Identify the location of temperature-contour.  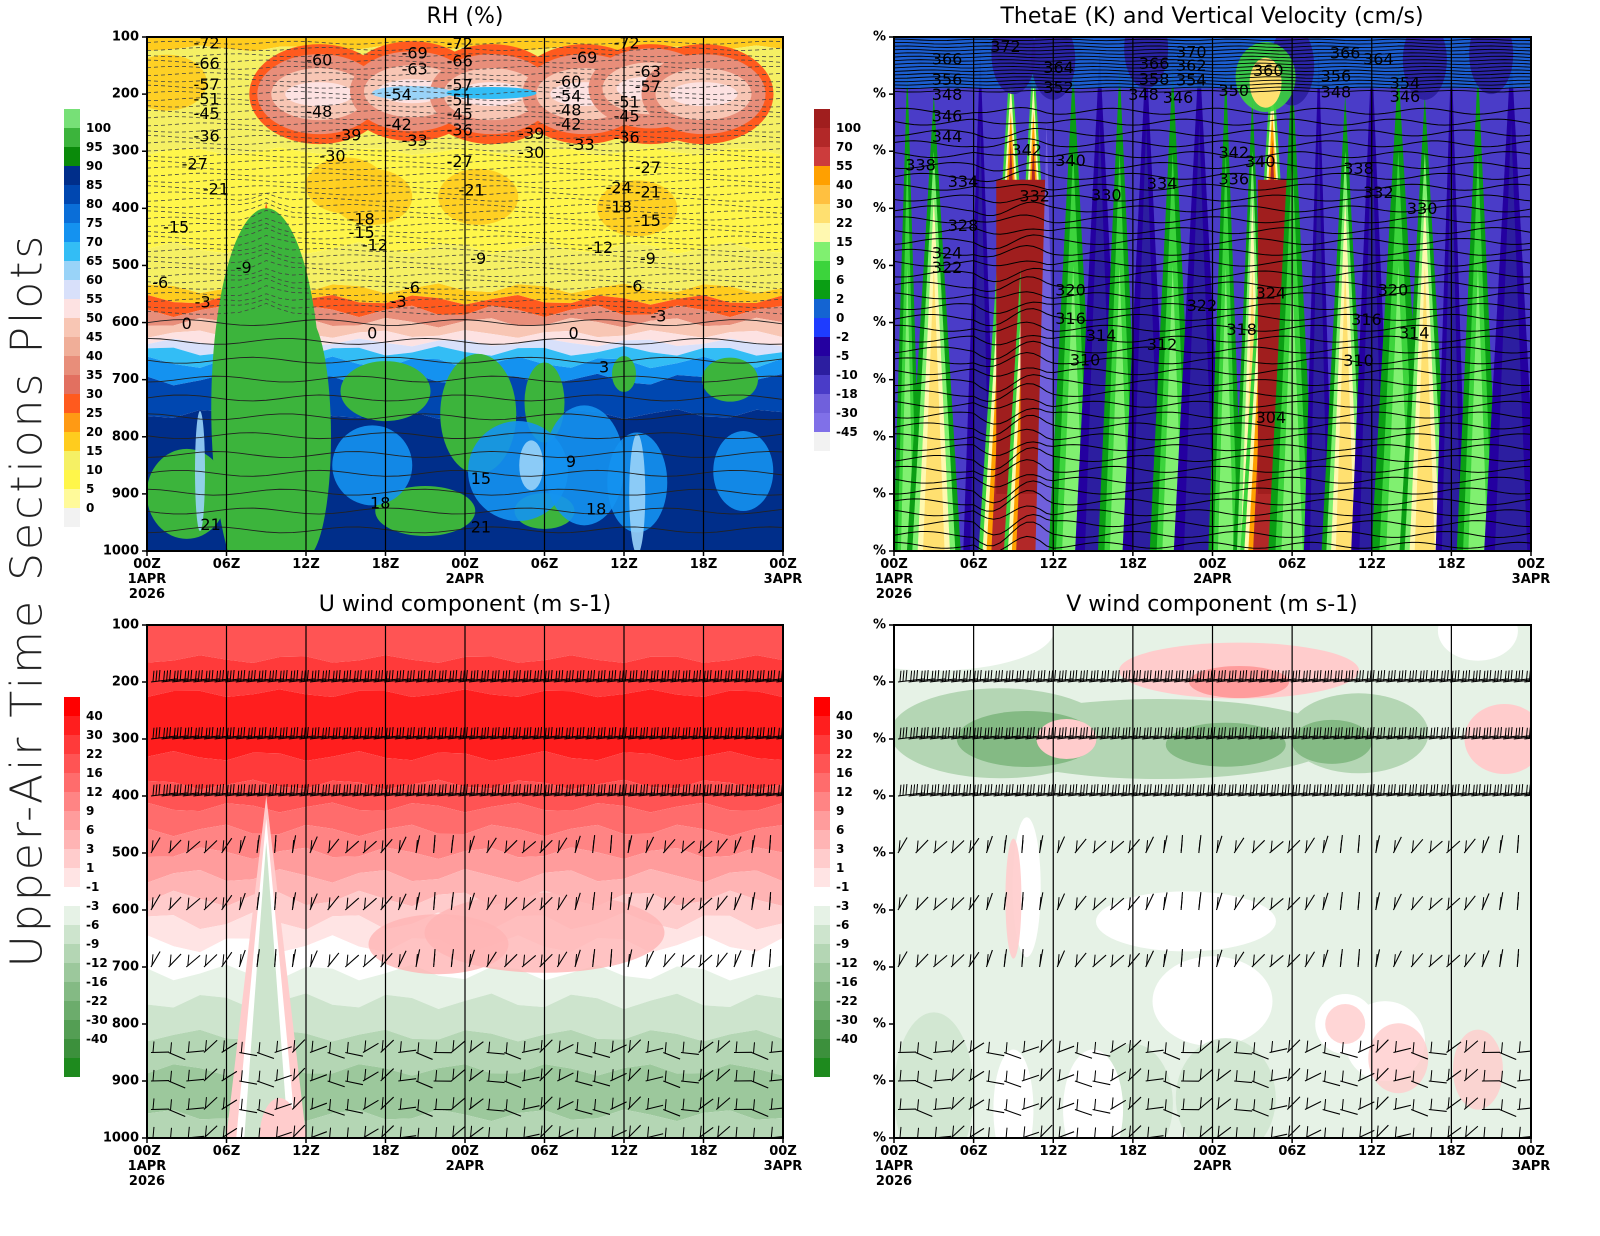
(465, 290).